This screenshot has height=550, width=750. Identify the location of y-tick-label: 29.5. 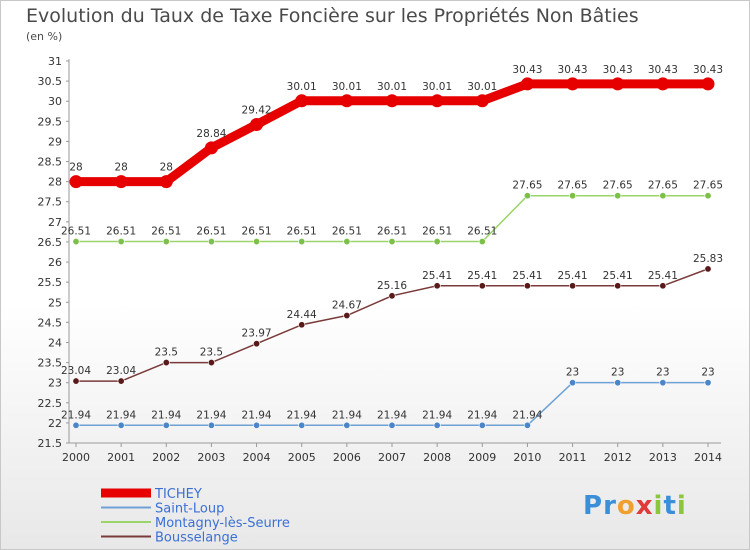
(50, 121).